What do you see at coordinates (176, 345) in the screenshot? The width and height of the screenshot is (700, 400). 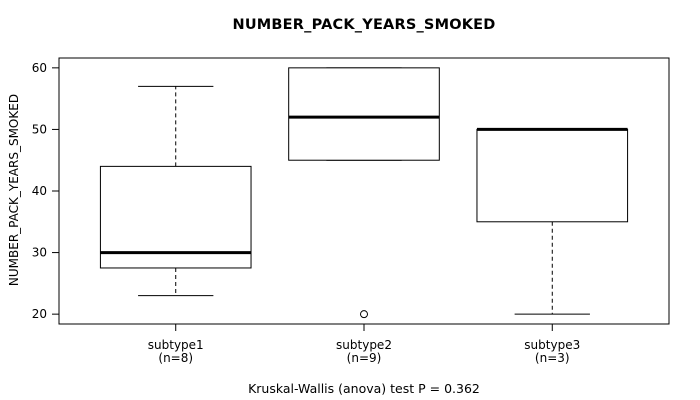 I see `x-tick-label: subtype1` at bounding box center [176, 345].